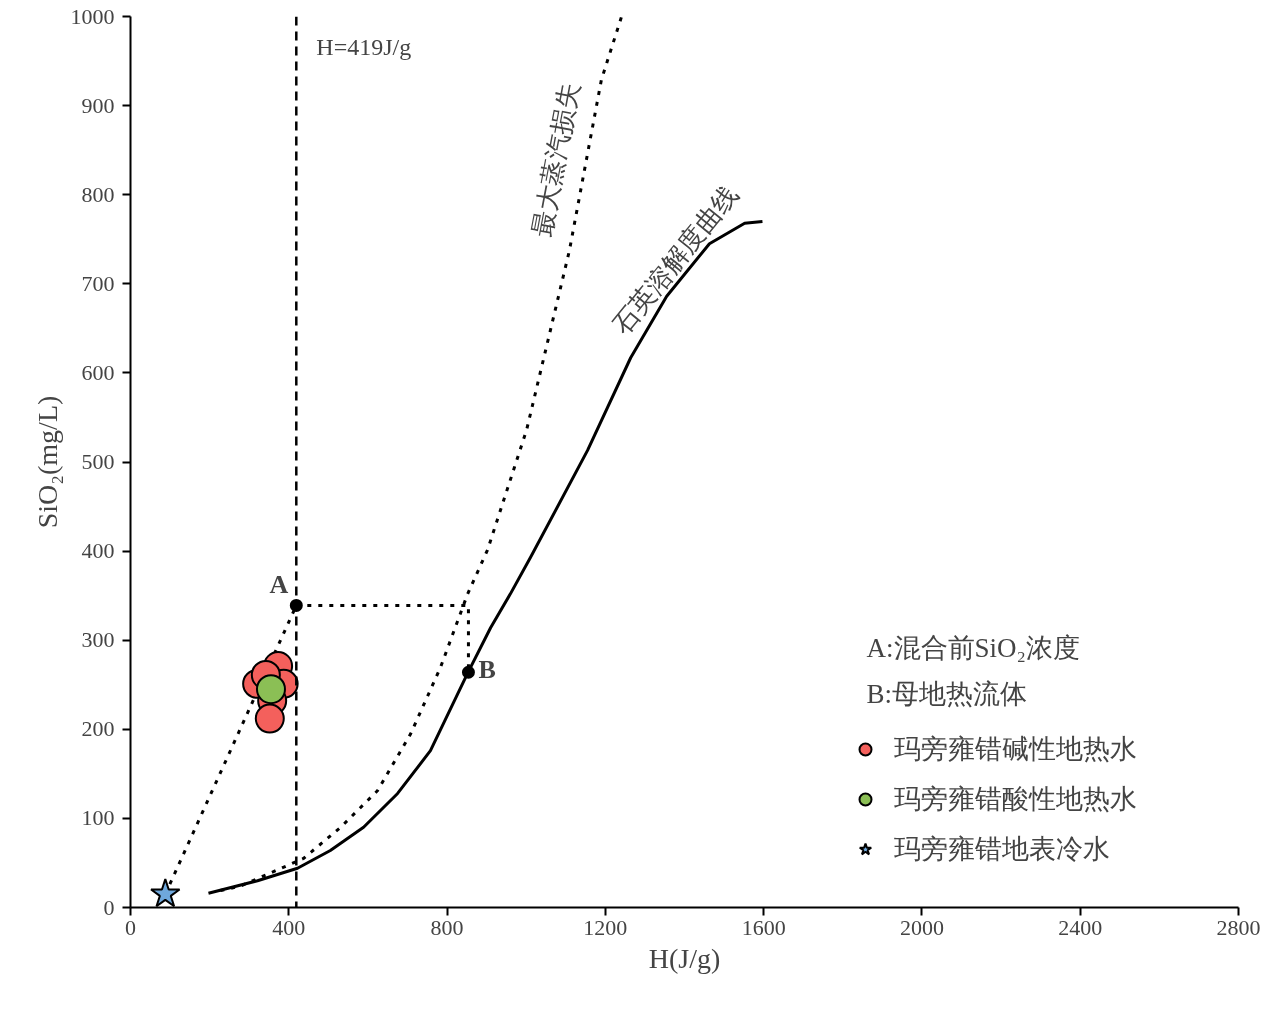 Image resolution: width=1272 pixels, height=1020 pixels. What do you see at coordinates (675, 260) in the screenshot?
I see `text: 石英溶解度曲线` at bounding box center [675, 260].